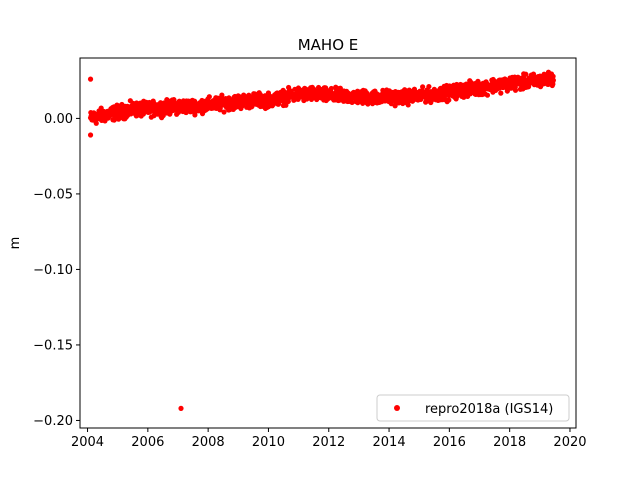 Image resolution: width=640 pixels, height=480 pixels. Describe the element at coordinates (15, 243) in the screenshot. I see `y-axis-label: m` at that location.